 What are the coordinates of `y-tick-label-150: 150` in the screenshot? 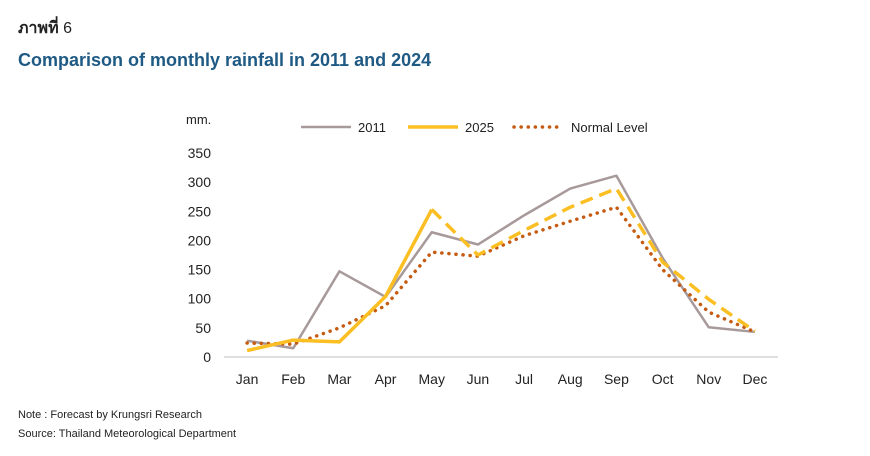 It's located at (200, 270).